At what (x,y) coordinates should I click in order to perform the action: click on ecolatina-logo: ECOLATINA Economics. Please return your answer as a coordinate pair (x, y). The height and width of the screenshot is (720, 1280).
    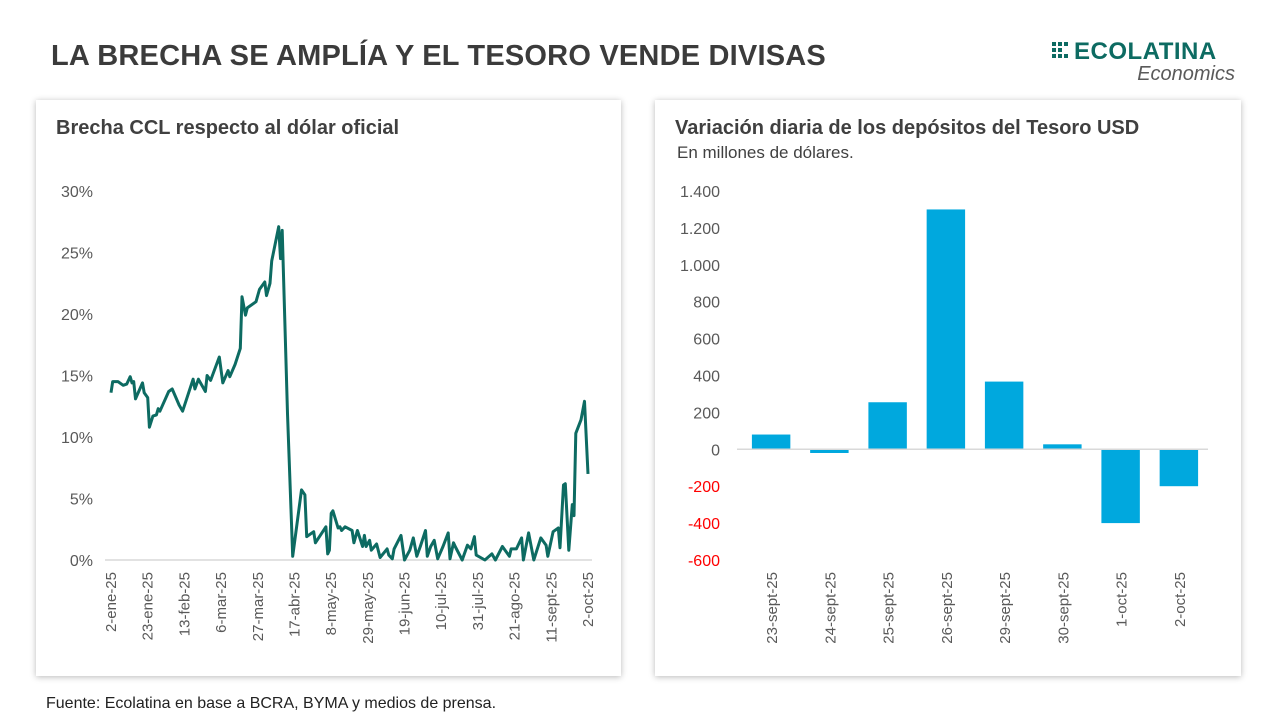
    Looking at the image, I should click on (1144, 63).